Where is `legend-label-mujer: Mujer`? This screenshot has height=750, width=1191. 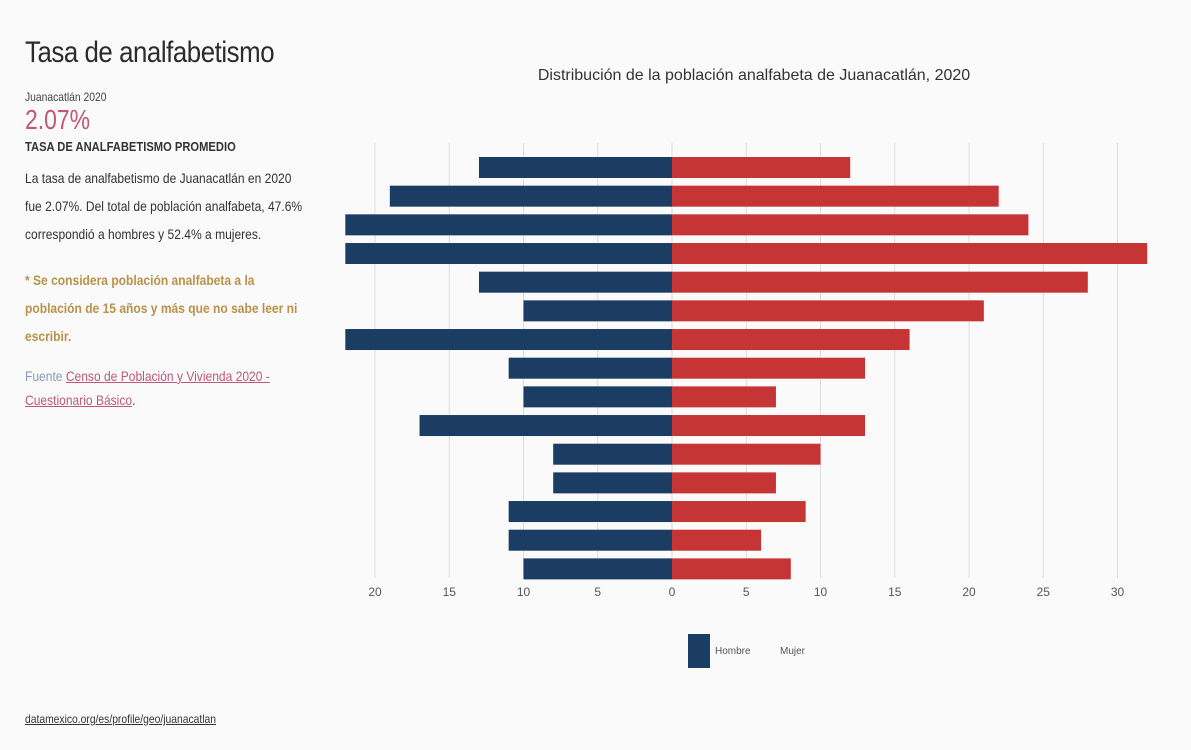 legend-label-mujer: Mujer is located at coordinates (793, 651).